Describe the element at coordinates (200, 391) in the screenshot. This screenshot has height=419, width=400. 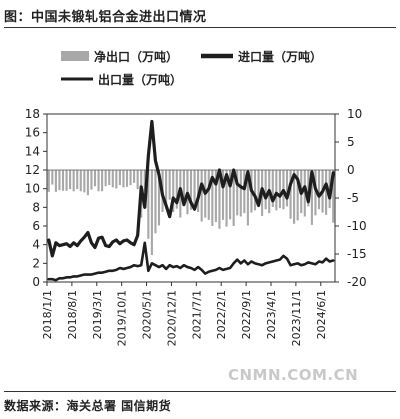
I see `source-rule` at that location.